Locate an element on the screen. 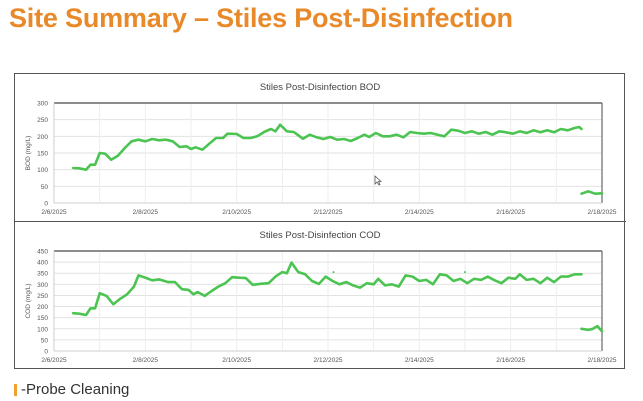  chart-title: Stiles Post-Disinfection BOD is located at coordinates (320, 87).